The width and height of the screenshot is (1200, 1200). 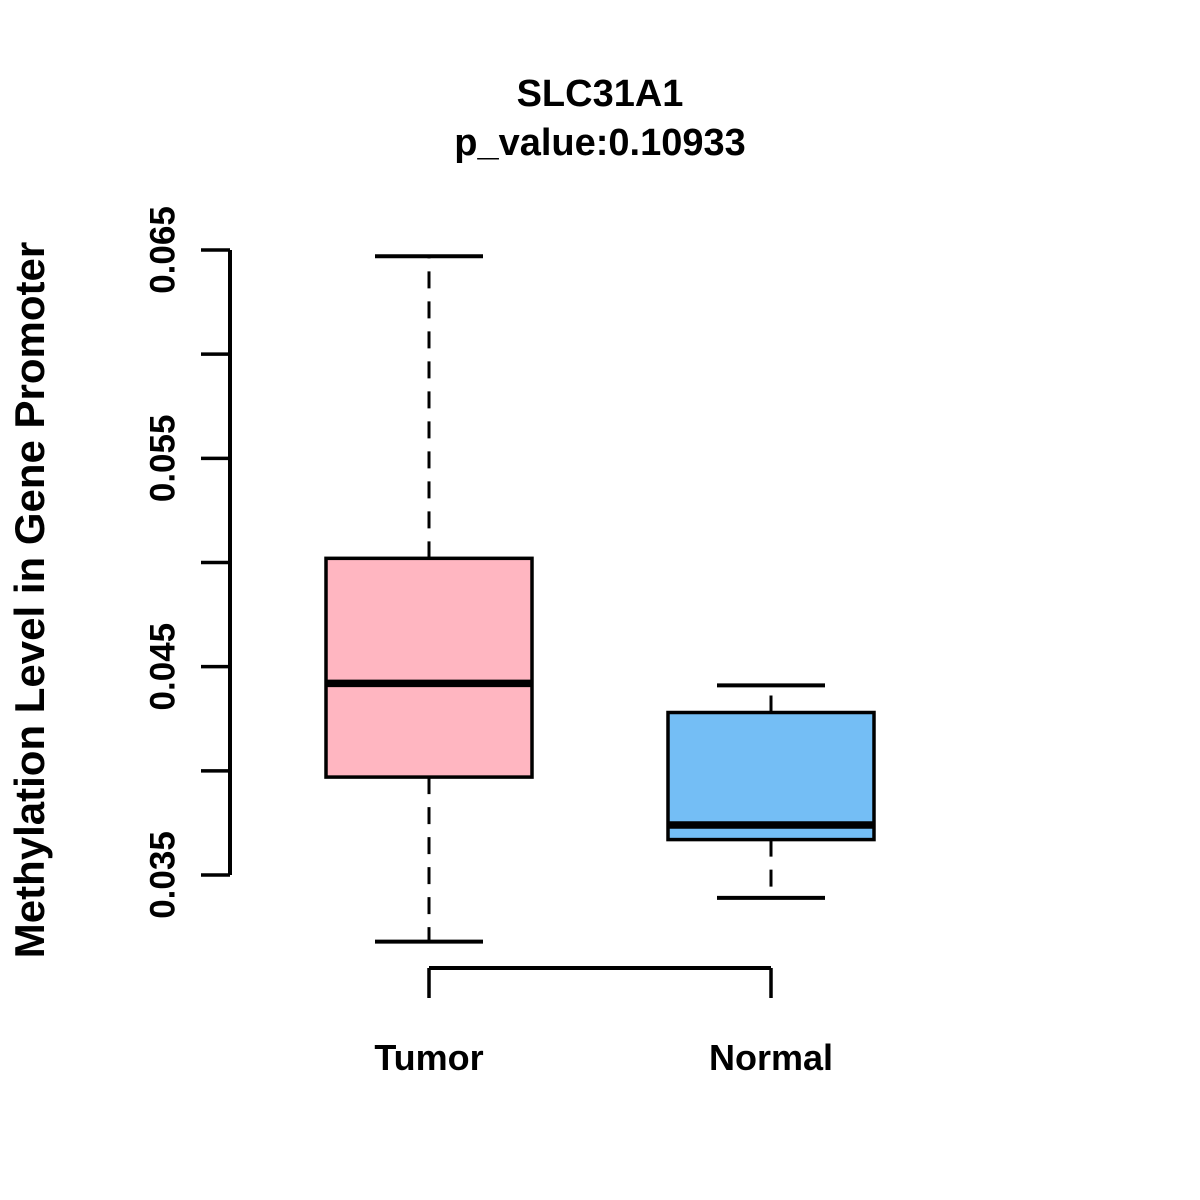 What do you see at coordinates (429, 667) in the screenshot?
I see `tumor-box` at bounding box center [429, 667].